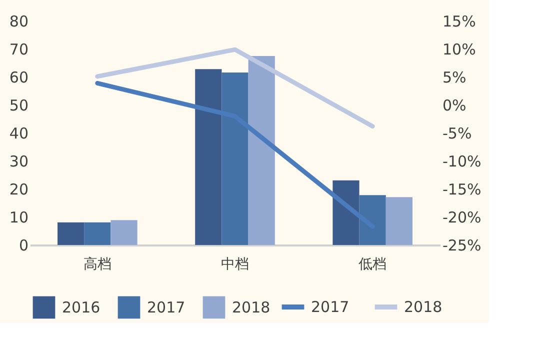 The height and width of the screenshot is (339, 541). Describe the element at coordinates (462, 161) in the screenshot. I see `y2-tick-label: -10%` at that location.